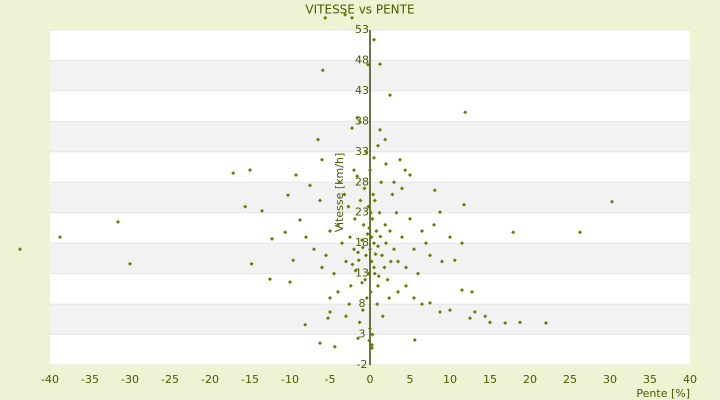  Describe the element at coordinates (362, 151) in the screenshot. I see `y-tick-label: 33` at that location.